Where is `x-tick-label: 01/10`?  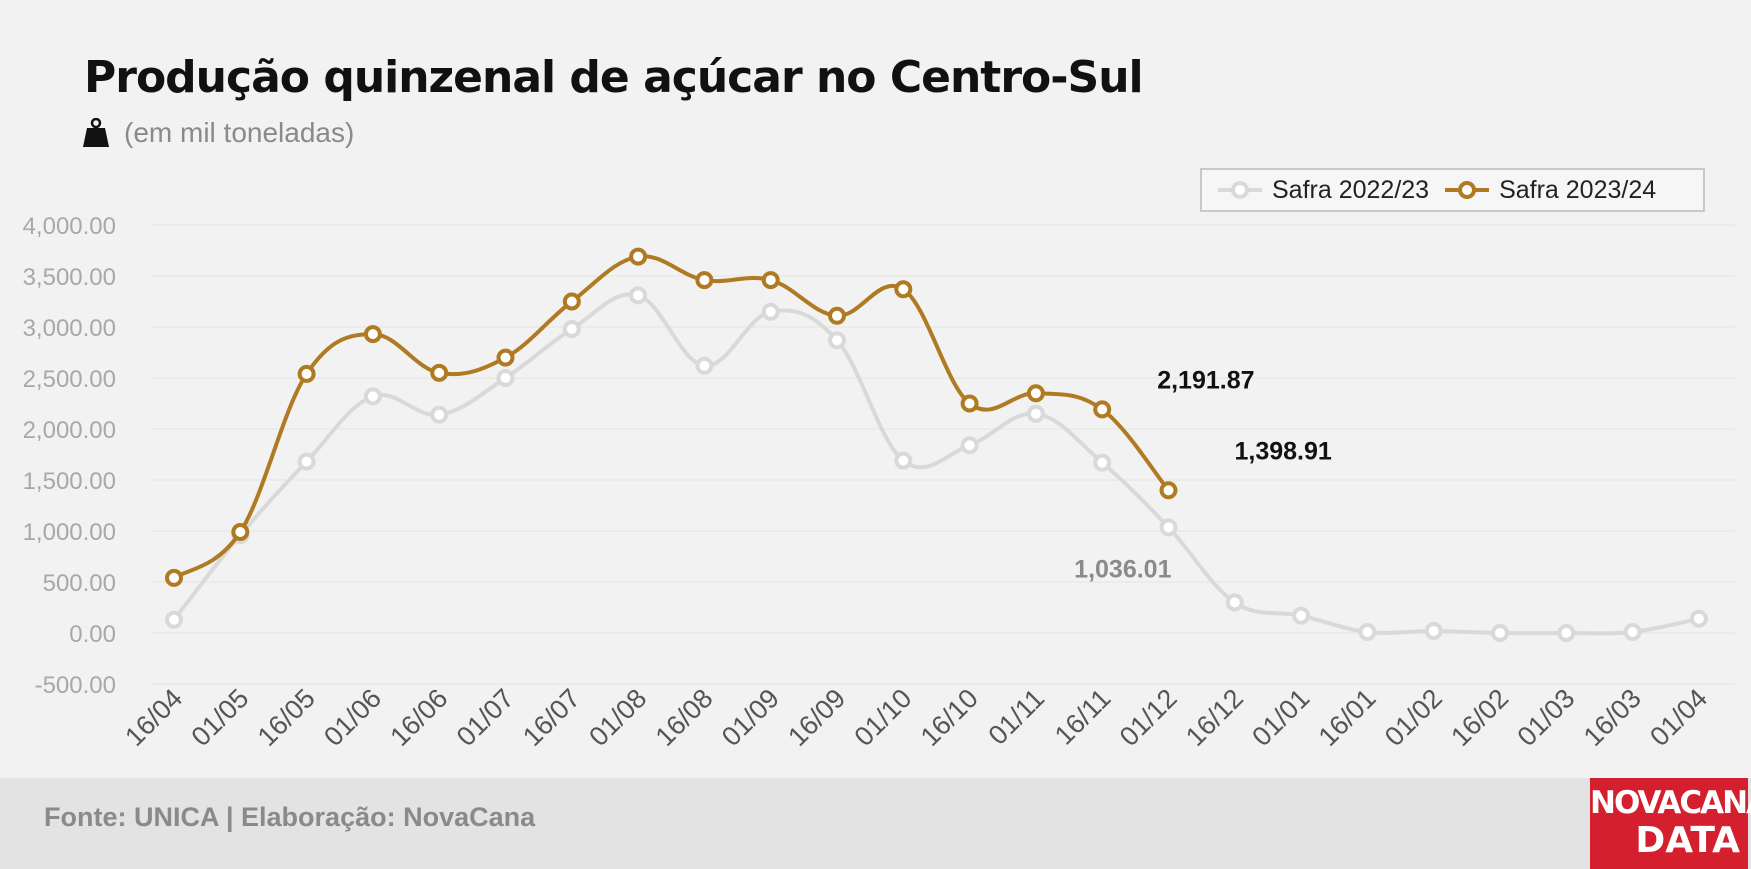
x-tick-label: 01/10 is located at coordinates (883, 717).